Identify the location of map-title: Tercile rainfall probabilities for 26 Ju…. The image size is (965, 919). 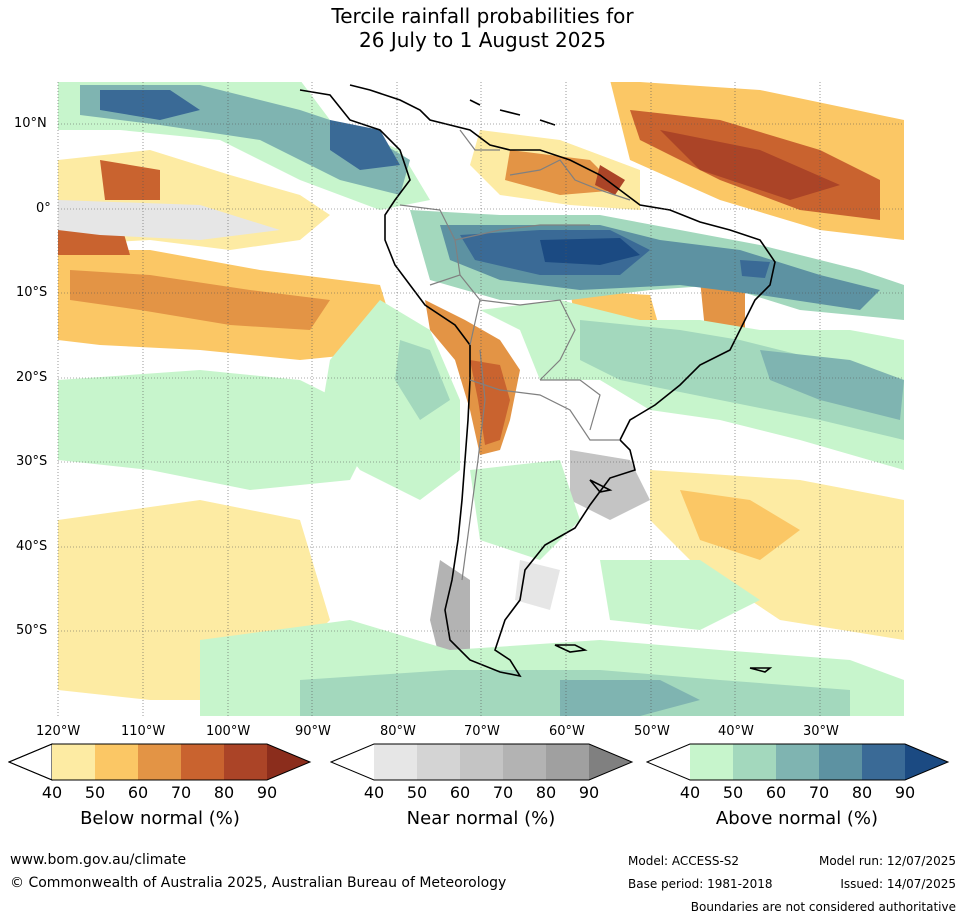
(482, 28).